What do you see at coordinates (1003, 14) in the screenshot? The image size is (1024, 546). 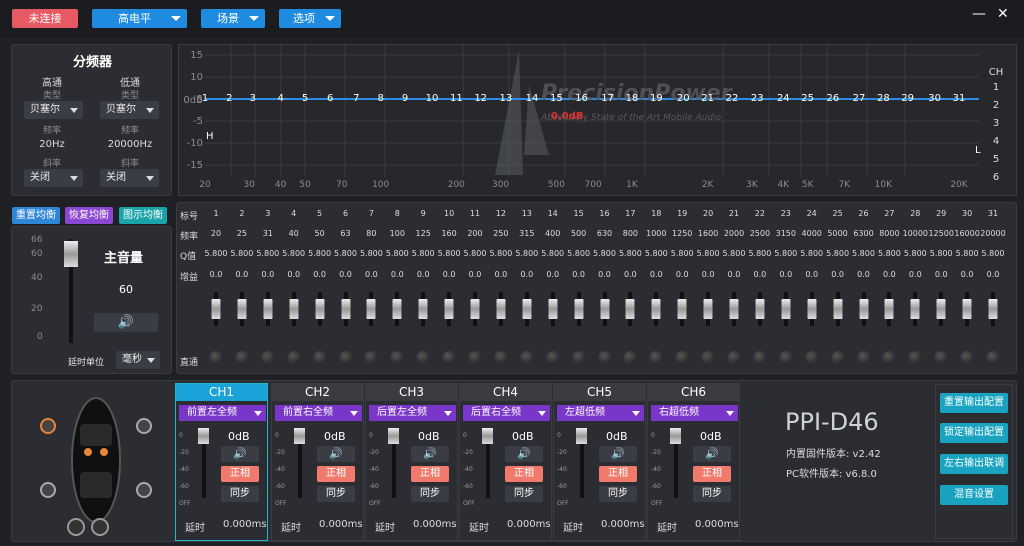 I see `close-button: ✕` at bounding box center [1003, 14].